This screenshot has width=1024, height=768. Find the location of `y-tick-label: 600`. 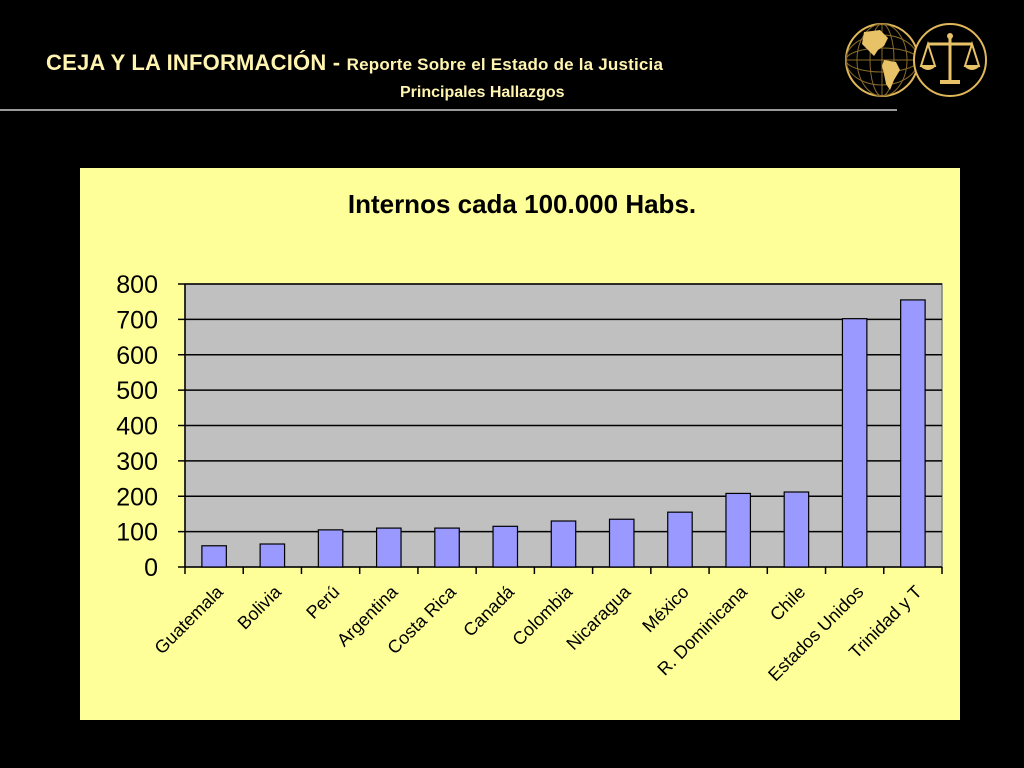

y-tick-label: 600 is located at coordinates (137, 356).